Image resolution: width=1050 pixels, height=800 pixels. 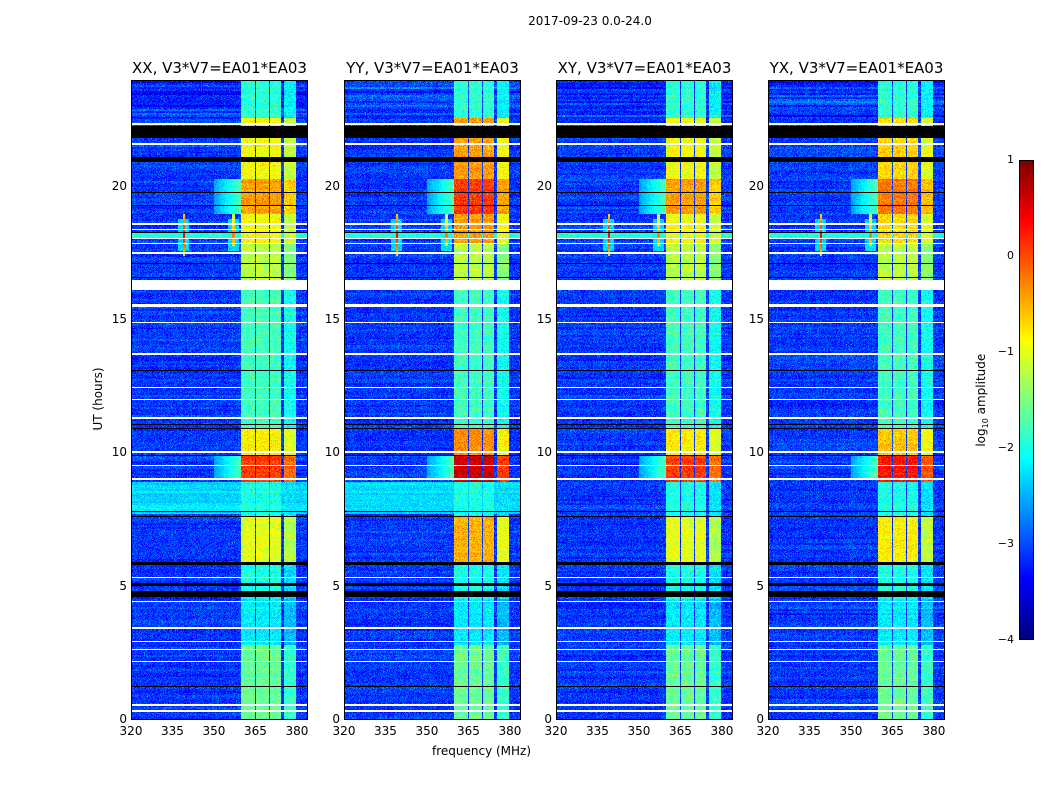 I want to click on y-axis-label: UT (hours), so click(x=98, y=399).